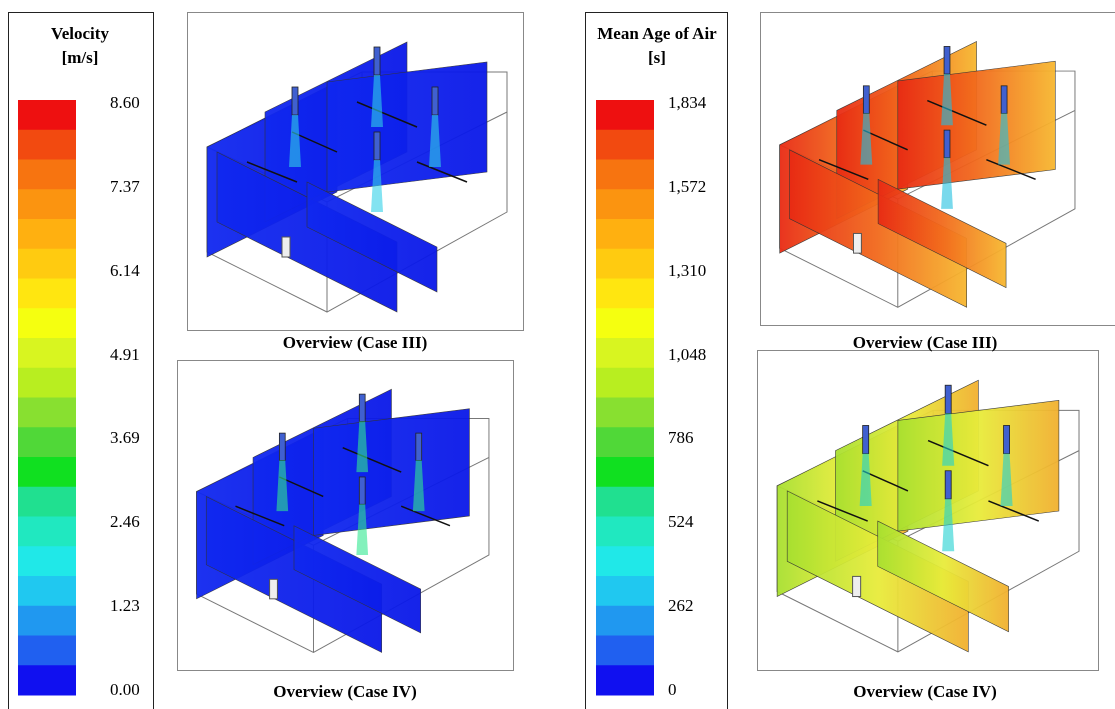  I want to click on legend-label: 0, so click(672, 689).